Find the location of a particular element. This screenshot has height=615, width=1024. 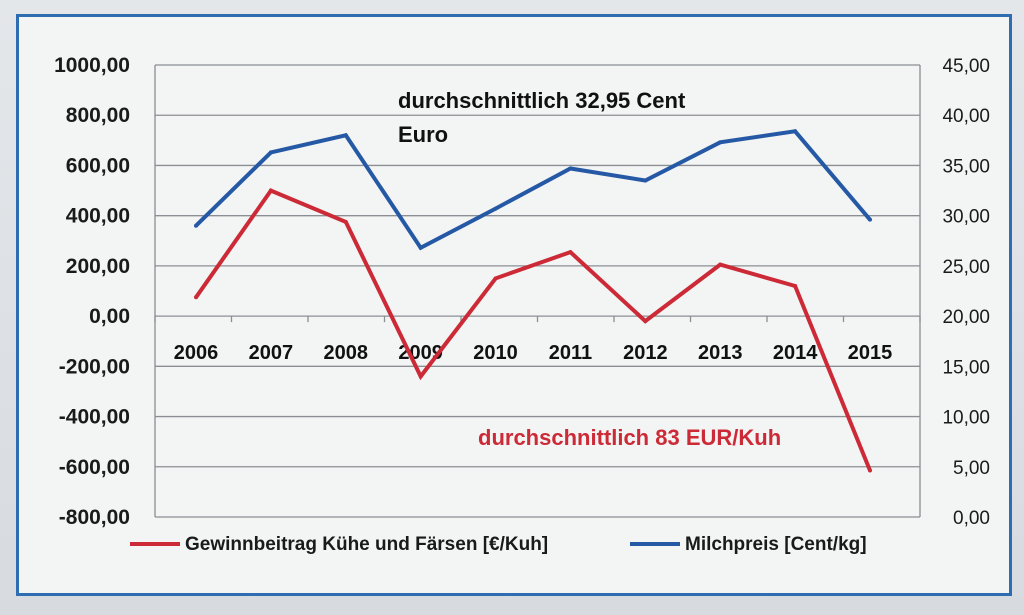

y-left-tick-label: -600,00 is located at coordinates (94, 467).